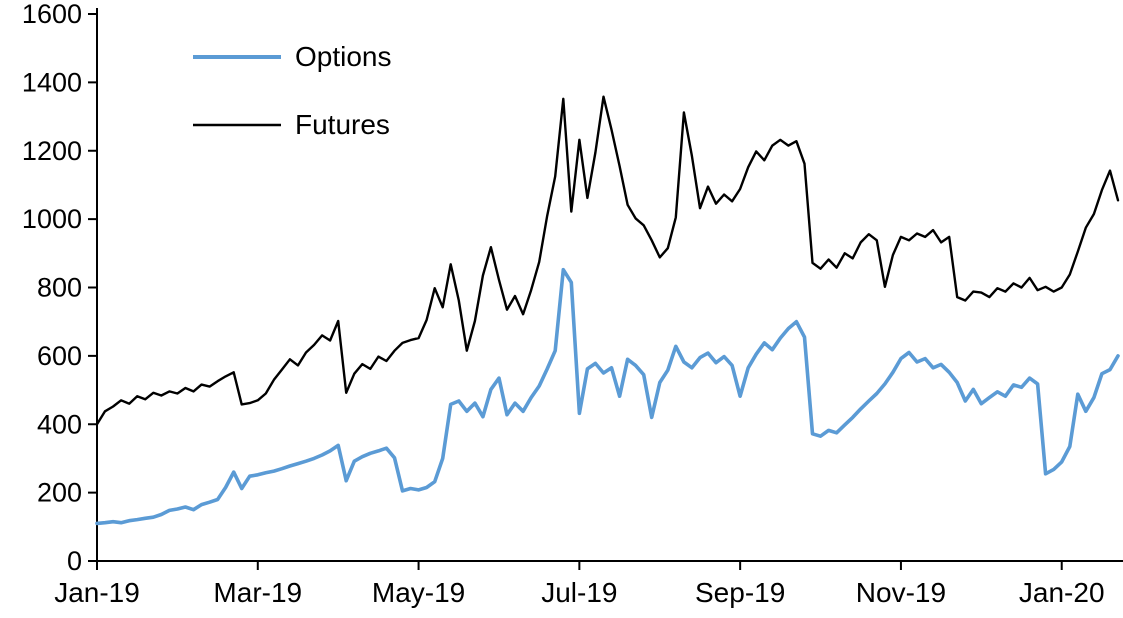  I want to click on y-axis-tick-label: 1000, so click(52, 219).